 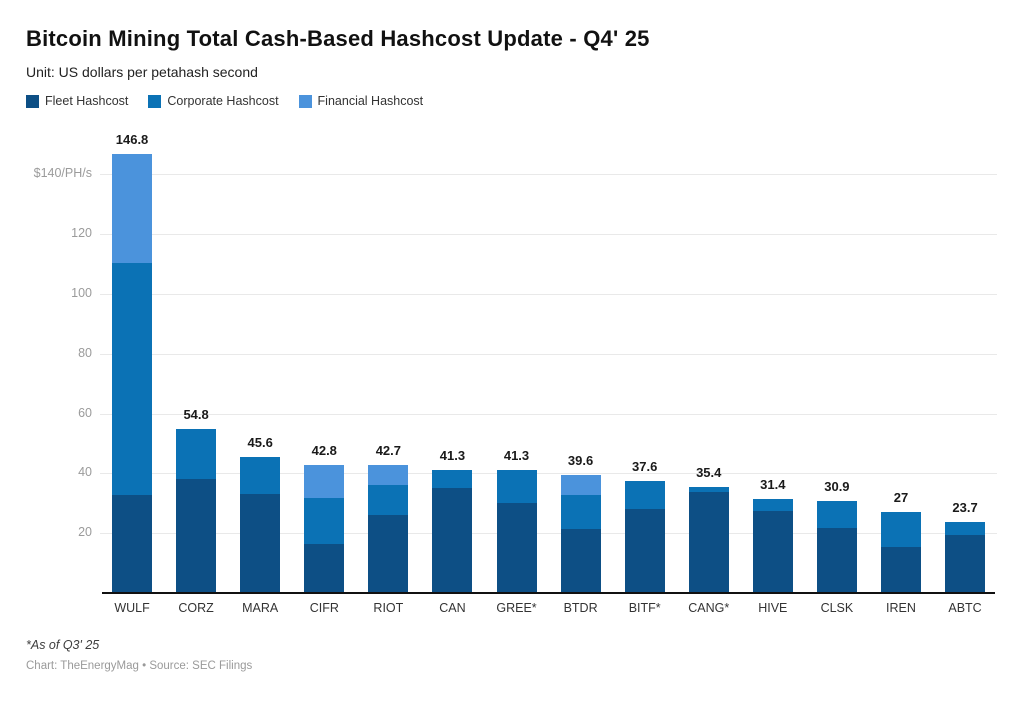 I want to click on bar-slot-CAN: 41.3, so click(x=452, y=363).